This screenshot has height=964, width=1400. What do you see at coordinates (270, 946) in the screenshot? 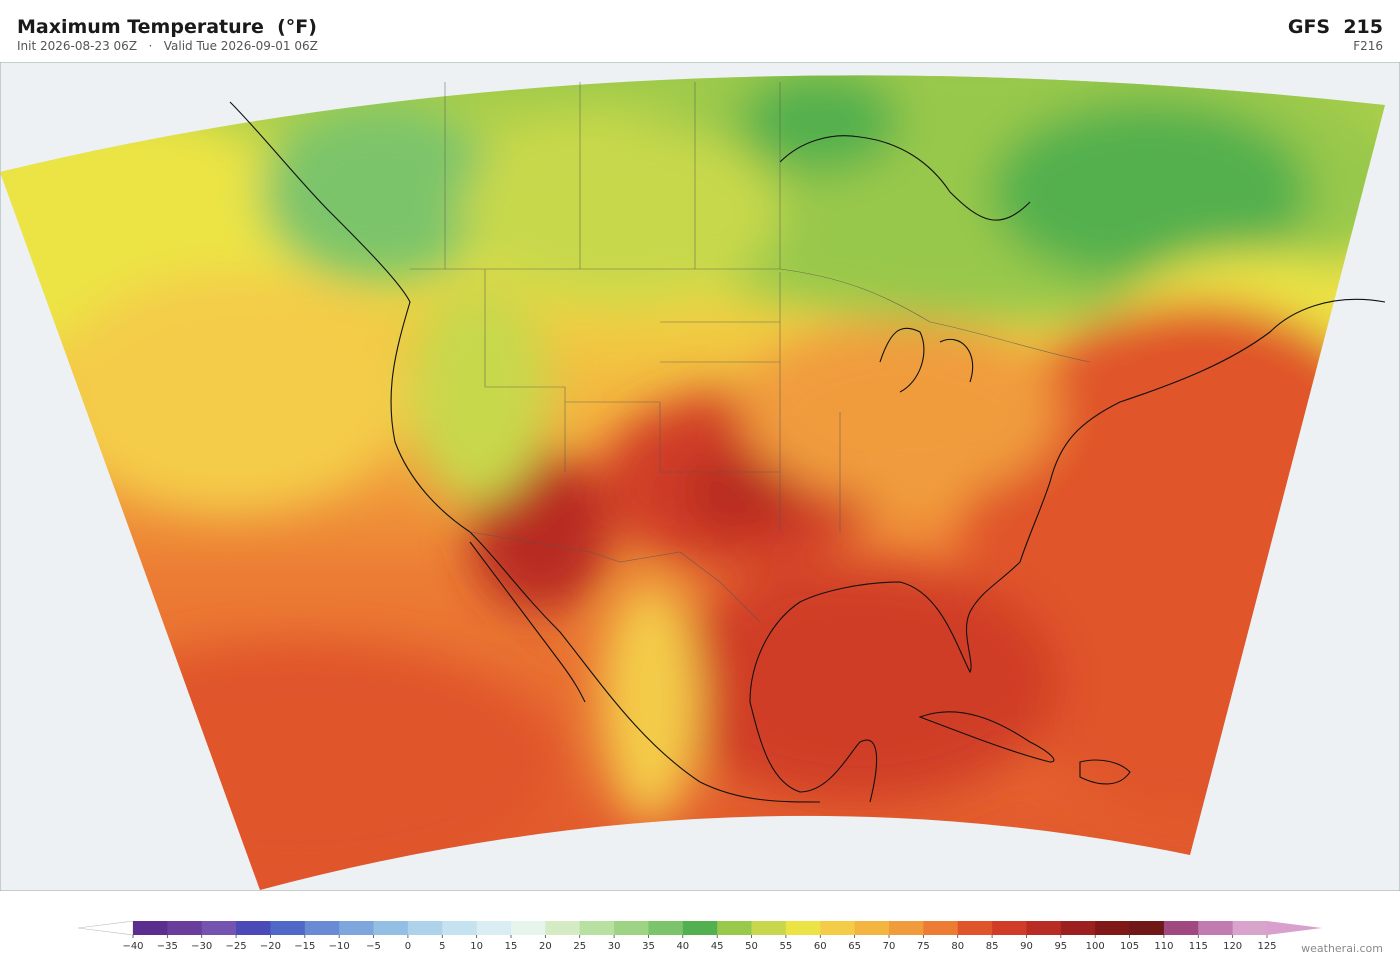
I see `colorbar-tick-label: −20` at bounding box center [270, 946].